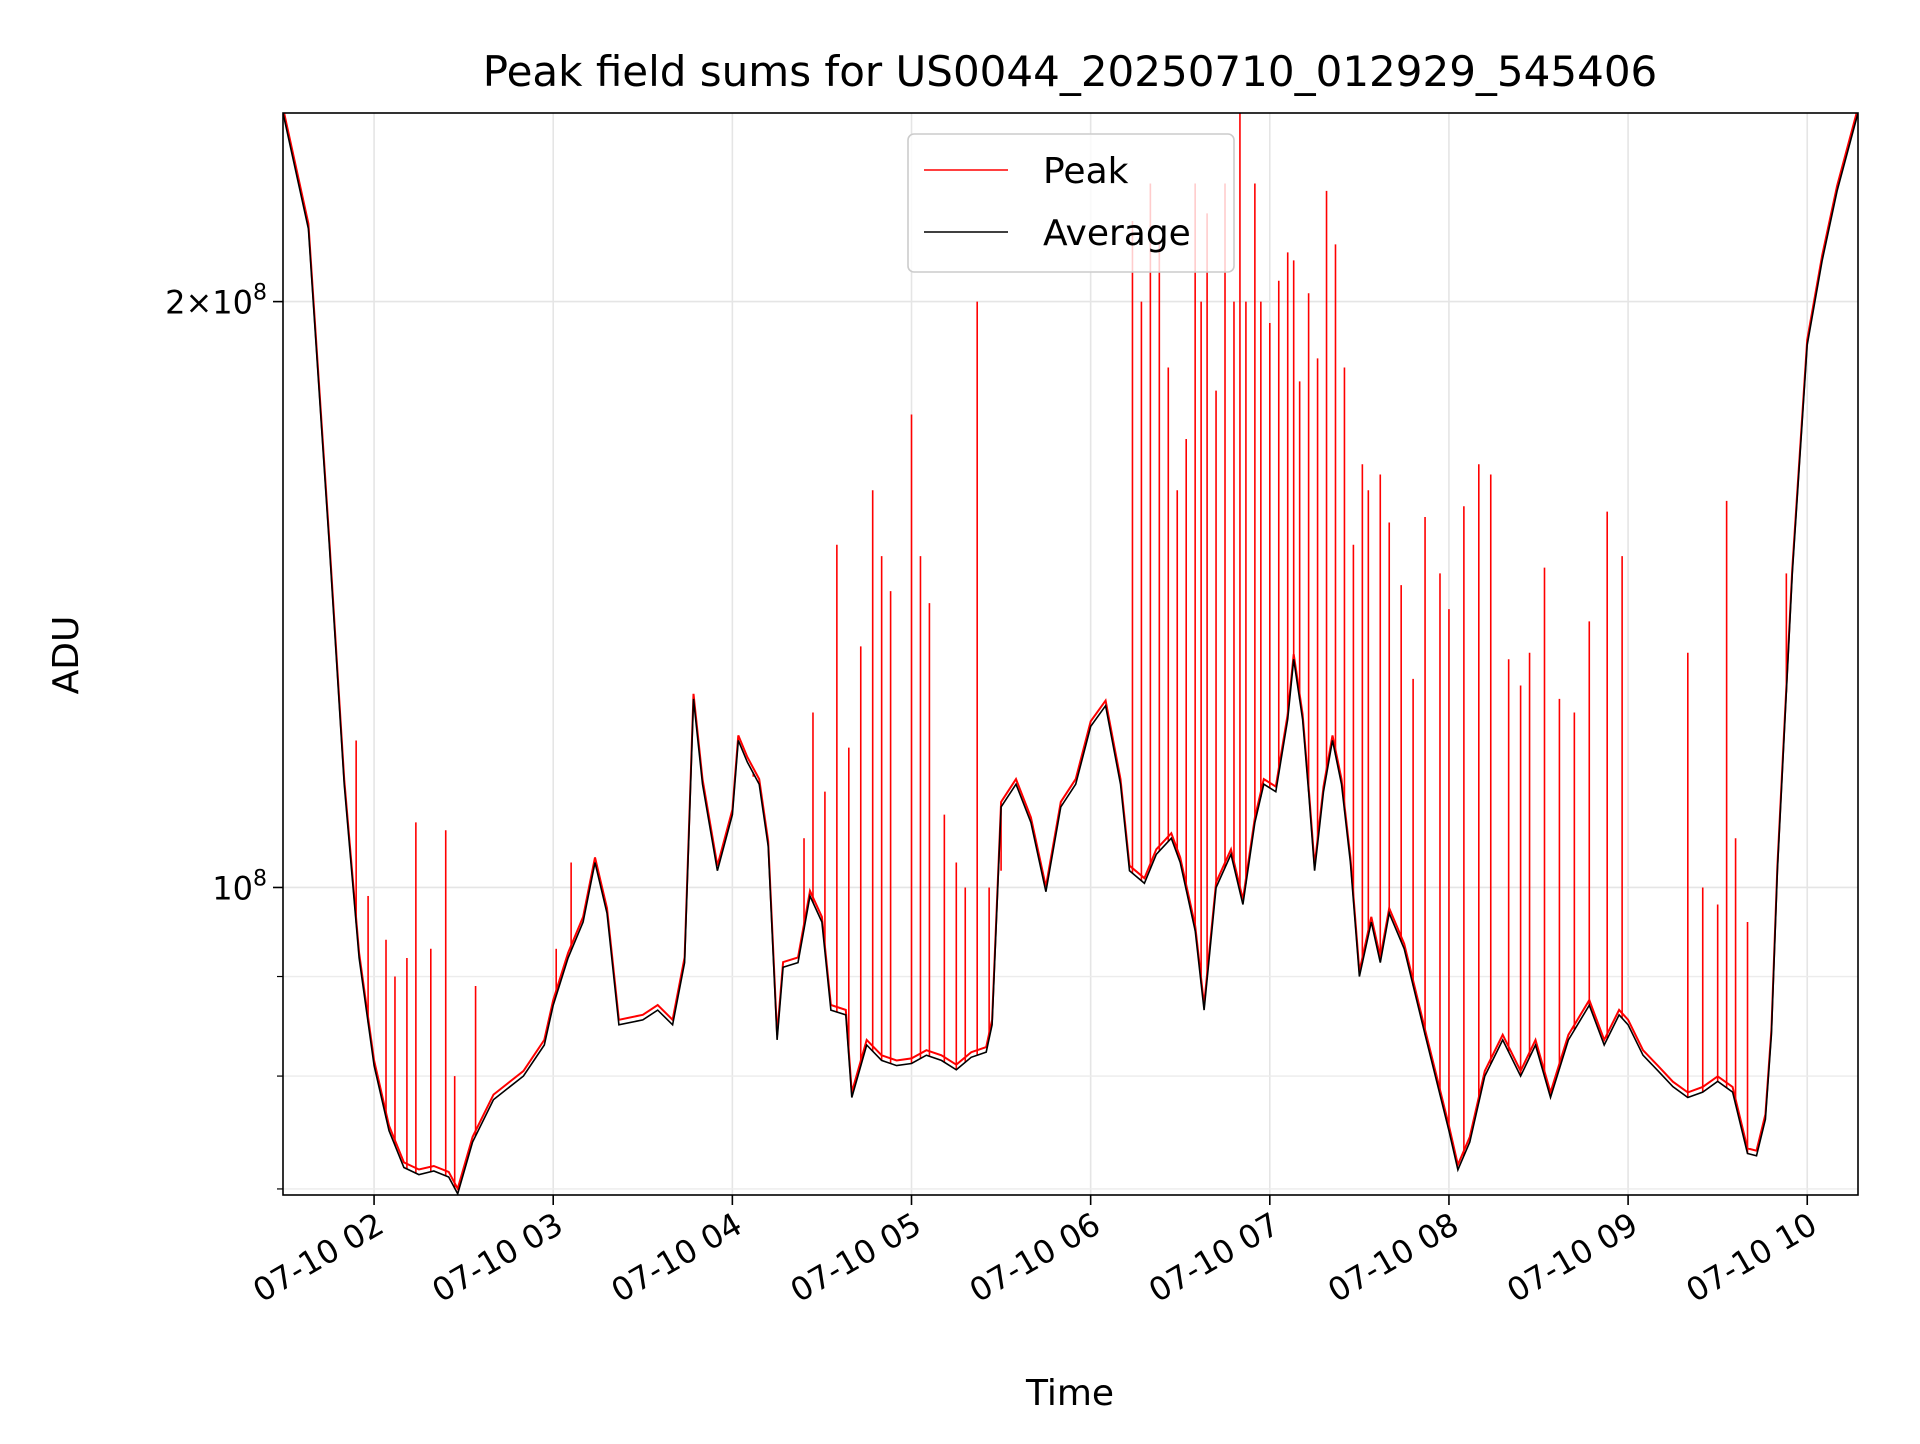  Describe the element at coordinates (1117, 233) in the screenshot. I see `legend-average-label: Average` at that location.